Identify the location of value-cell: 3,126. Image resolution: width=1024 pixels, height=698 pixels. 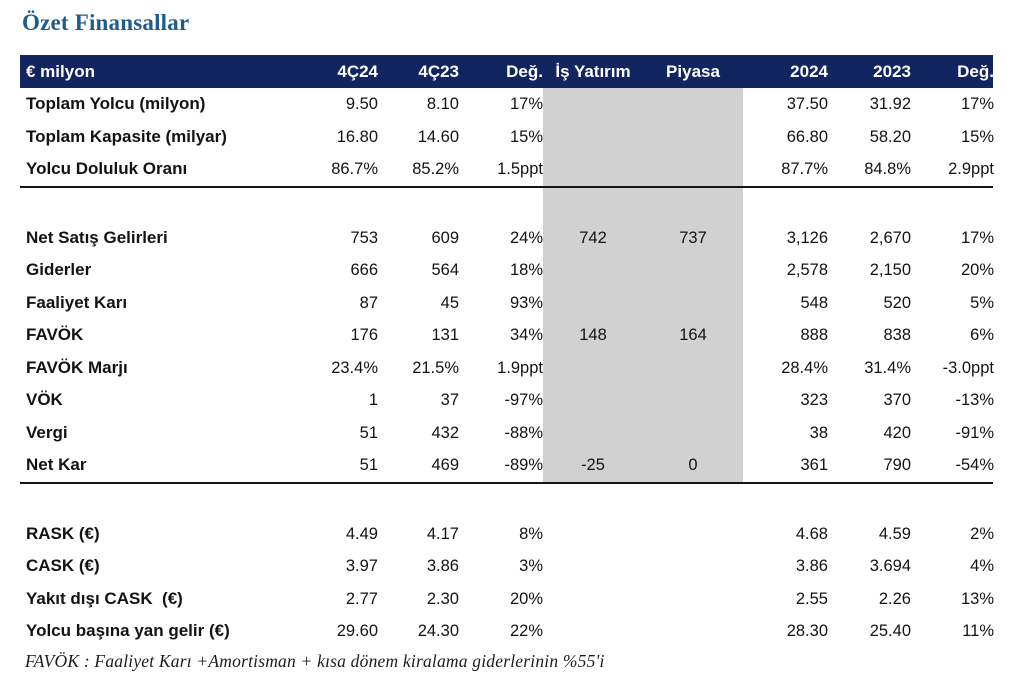
(807, 237).